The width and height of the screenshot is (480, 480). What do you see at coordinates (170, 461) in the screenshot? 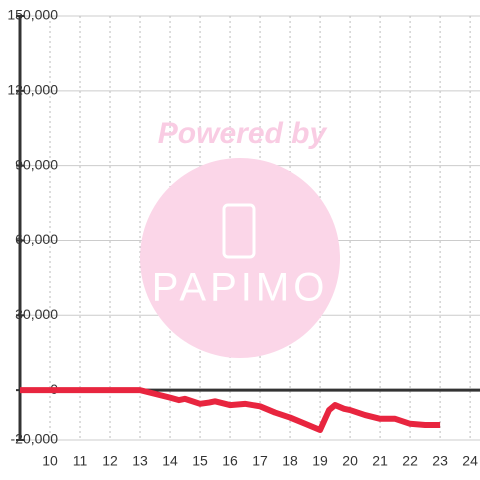
I see `x-tick-label: 14` at bounding box center [170, 461].